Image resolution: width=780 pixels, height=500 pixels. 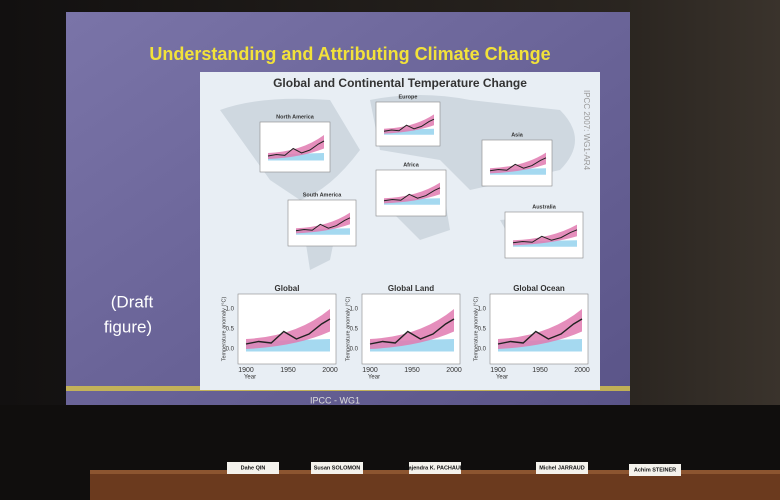 I want to click on panel-label: South America, so click(x=323, y=195).